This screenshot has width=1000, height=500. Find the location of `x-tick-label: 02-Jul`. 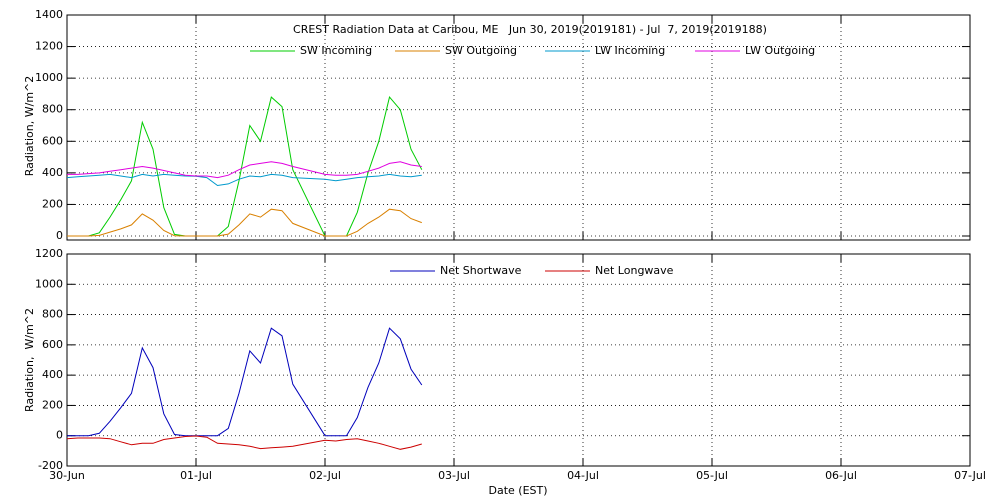

x-tick-label: 02-Jul is located at coordinates (325, 475).